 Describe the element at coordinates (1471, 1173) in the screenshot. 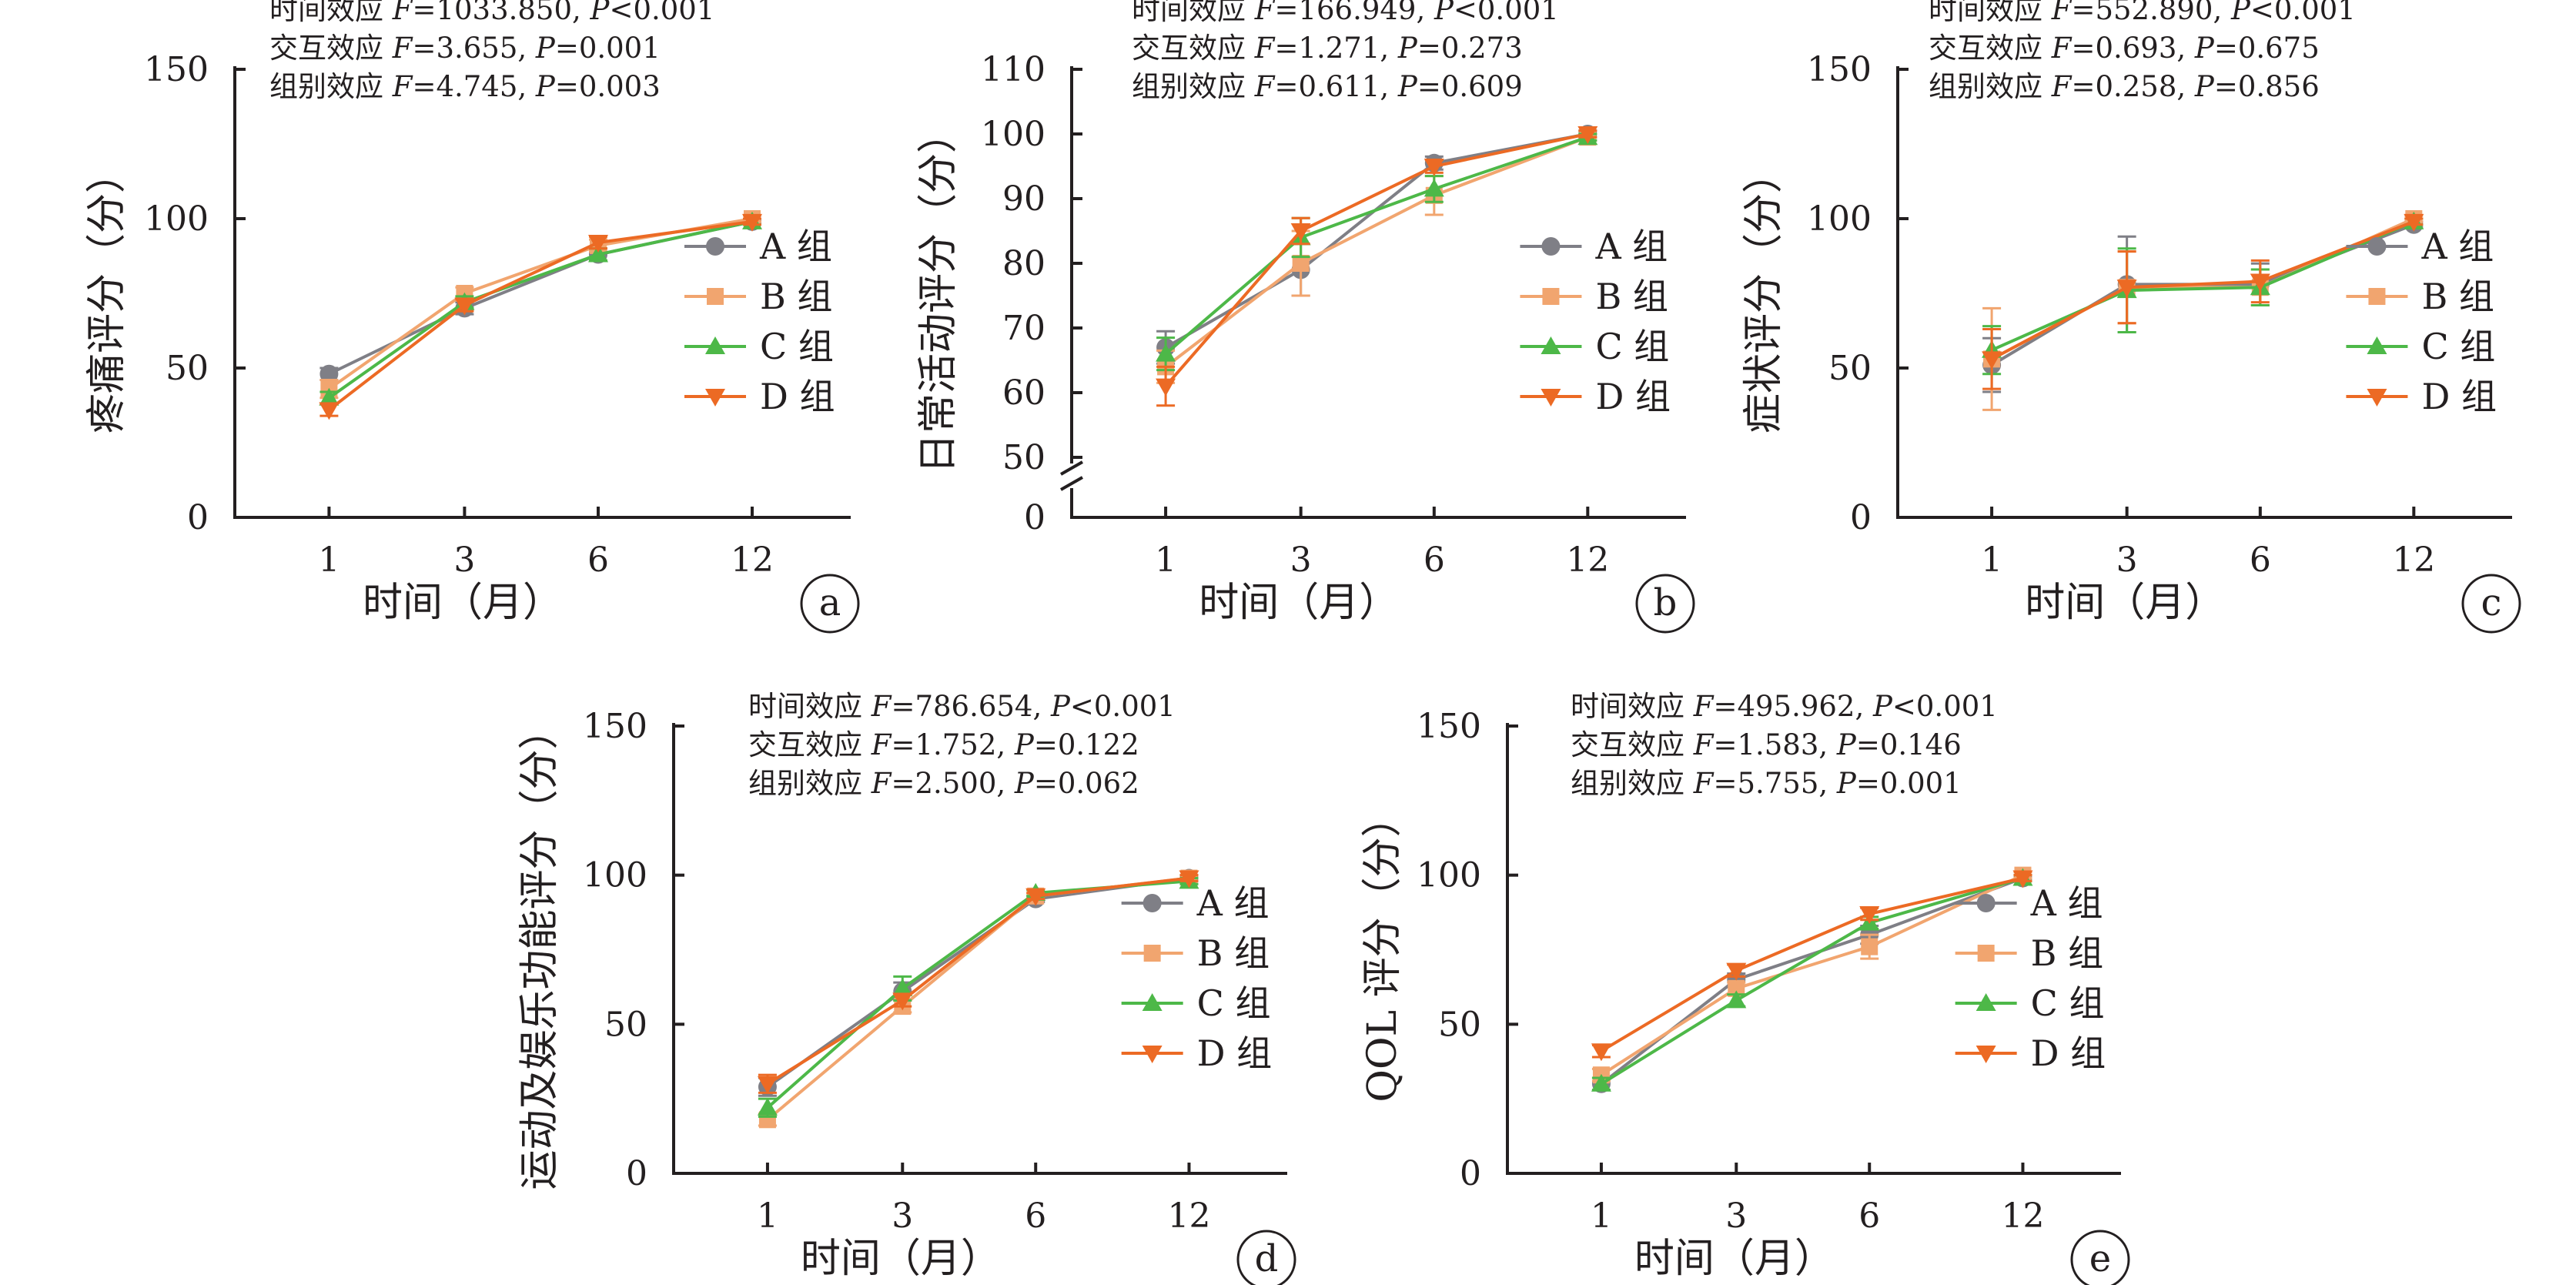

I see `y-tick-label: 0` at that location.